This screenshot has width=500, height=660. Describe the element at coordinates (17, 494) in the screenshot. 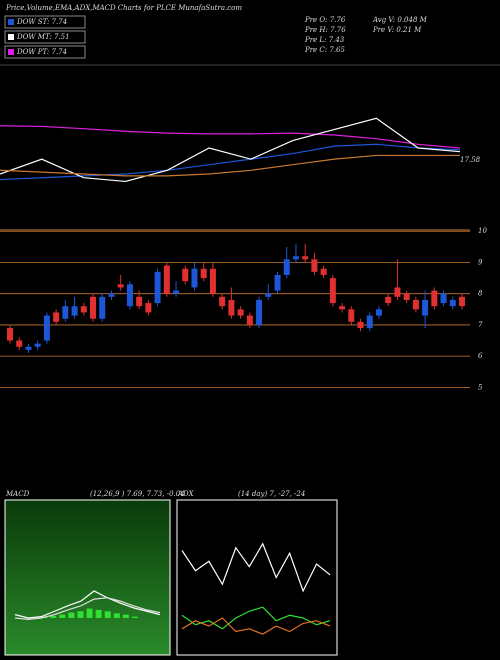

I see `panel-label: MACD` at that location.